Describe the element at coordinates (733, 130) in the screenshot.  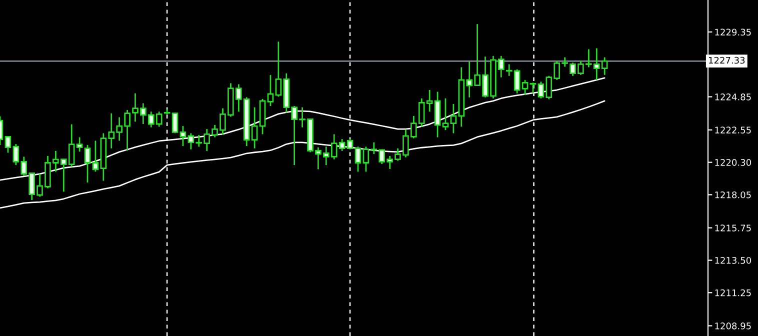
I see `y-tick-label: 1222.55` at that location.